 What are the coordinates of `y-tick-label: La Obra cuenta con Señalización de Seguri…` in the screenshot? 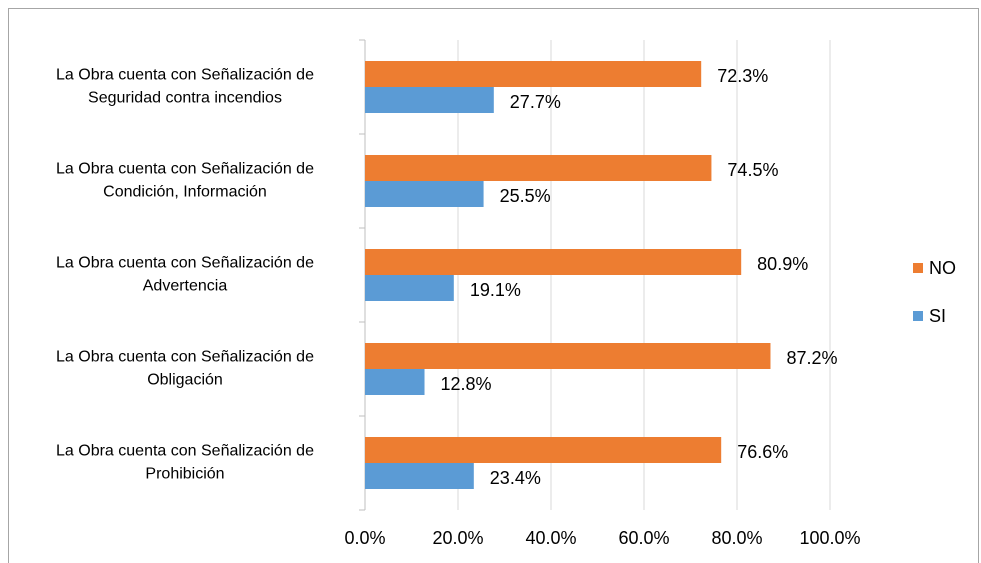 It's located at (185, 87).